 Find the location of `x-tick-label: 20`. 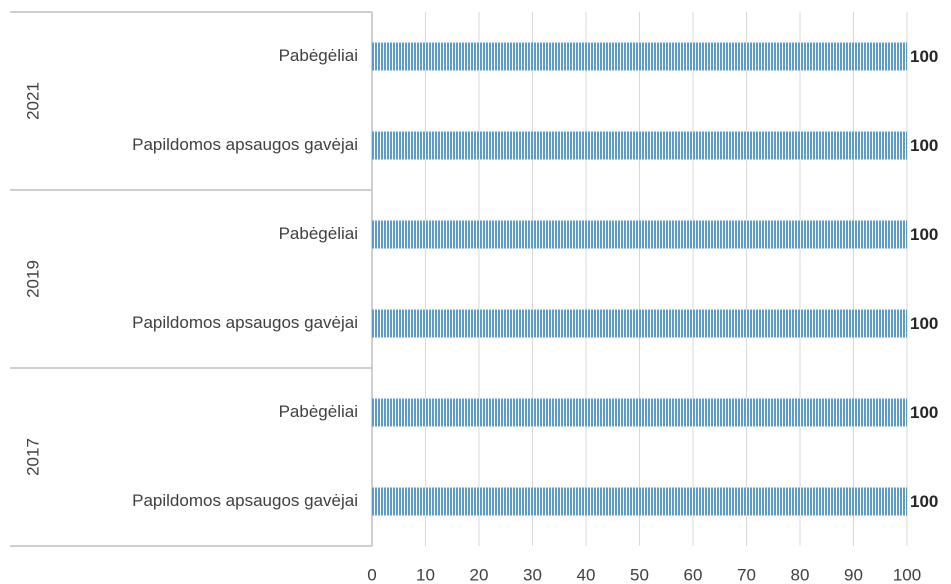

x-tick-label: 20 is located at coordinates (479, 574).